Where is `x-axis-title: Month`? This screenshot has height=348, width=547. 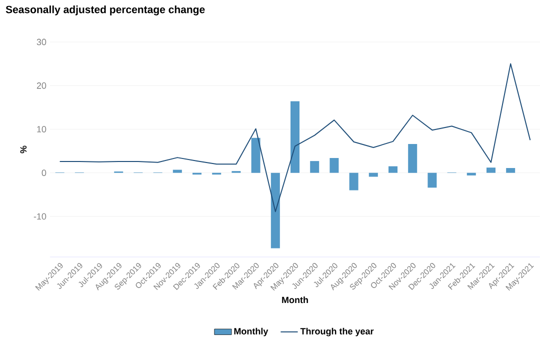 x-axis-title: Month is located at coordinates (295, 300).